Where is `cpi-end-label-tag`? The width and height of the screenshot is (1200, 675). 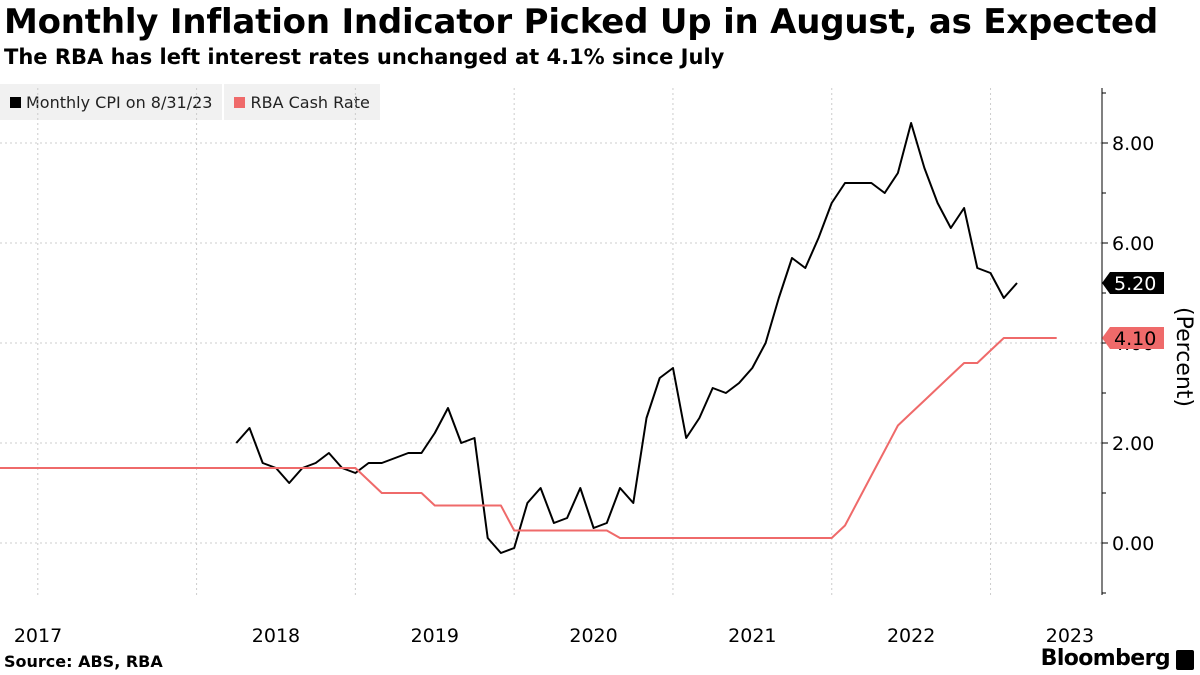
cpi-end-label-tag is located at coordinates (1133, 283).